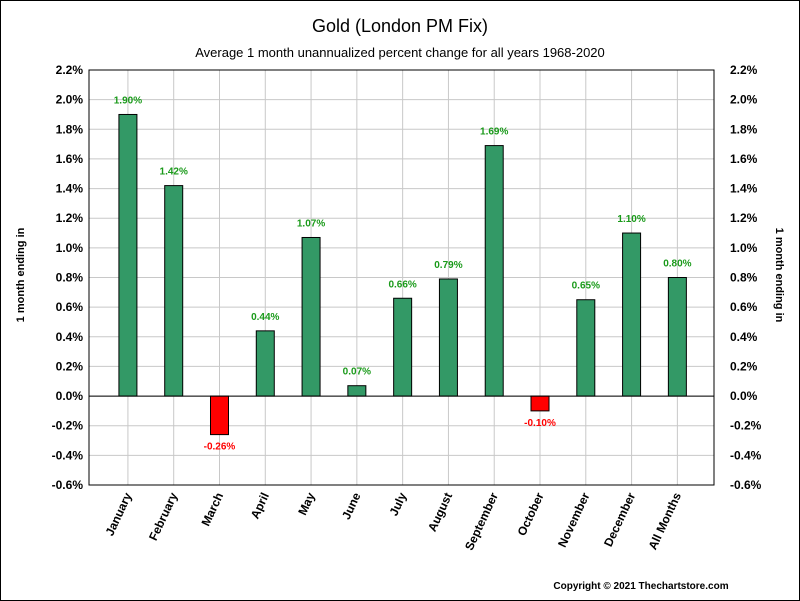  What do you see at coordinates (744, 396) in the screenshot?
I see `y-tick-label-right: 0.0%` at bounding box center [744, 396].